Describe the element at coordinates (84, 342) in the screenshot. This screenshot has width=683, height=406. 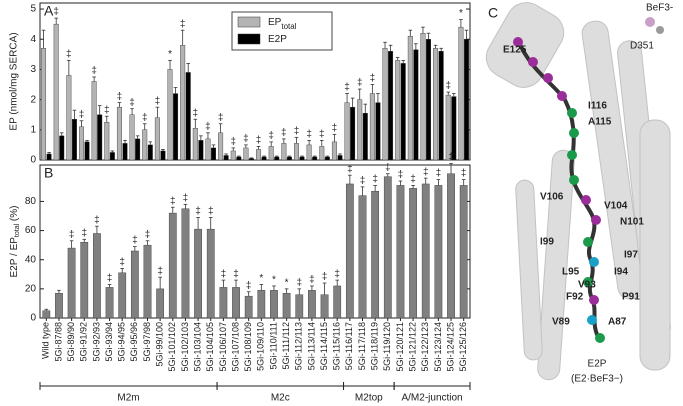
I see `x-tick-label: 5Gi-91/92` at that location.